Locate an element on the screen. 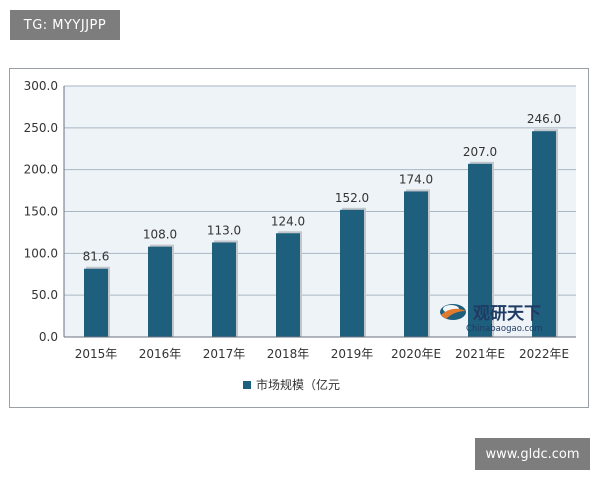  value-label: 246.0 is located at coordinates (544, 119).